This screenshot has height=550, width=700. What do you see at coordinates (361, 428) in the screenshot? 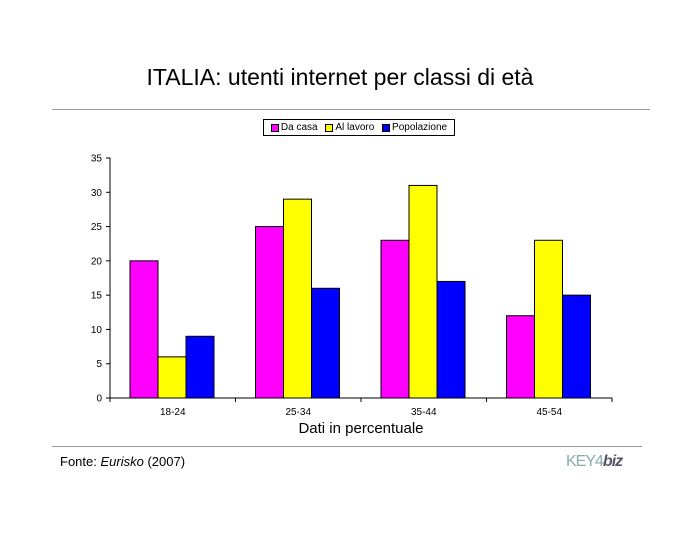
I see `x-axis-title: Dati in percentuale` at bounding box center [361, 428].